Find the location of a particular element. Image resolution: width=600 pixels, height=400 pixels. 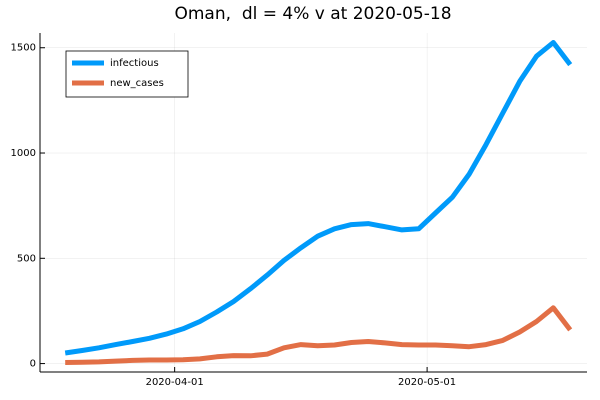

y-tick-label: 1500 is located at coordinates (23, 48).